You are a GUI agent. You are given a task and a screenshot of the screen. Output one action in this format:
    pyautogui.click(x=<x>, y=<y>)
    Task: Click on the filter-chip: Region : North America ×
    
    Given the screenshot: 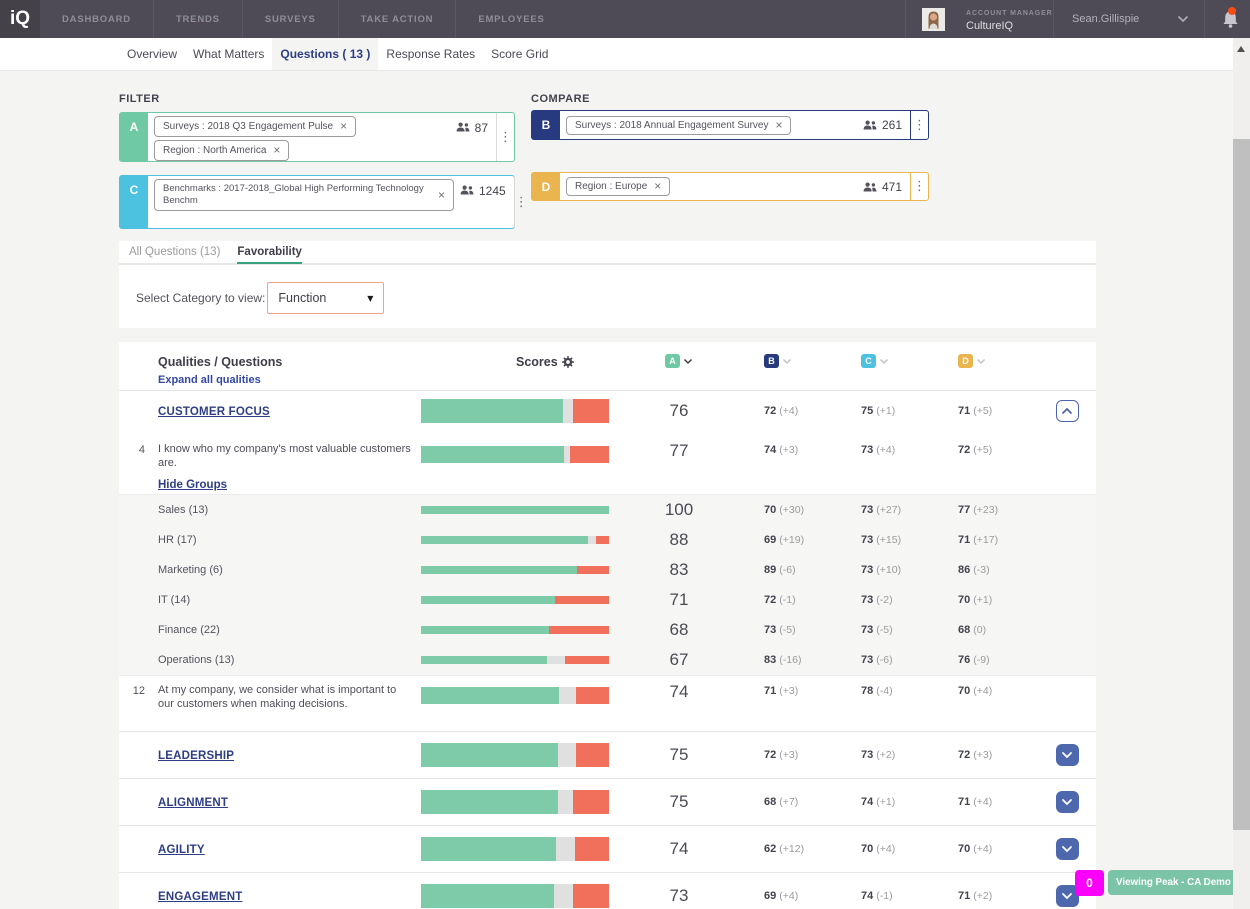 What is the action you would take?
    pyautogui.click(x=222, y=150)
    